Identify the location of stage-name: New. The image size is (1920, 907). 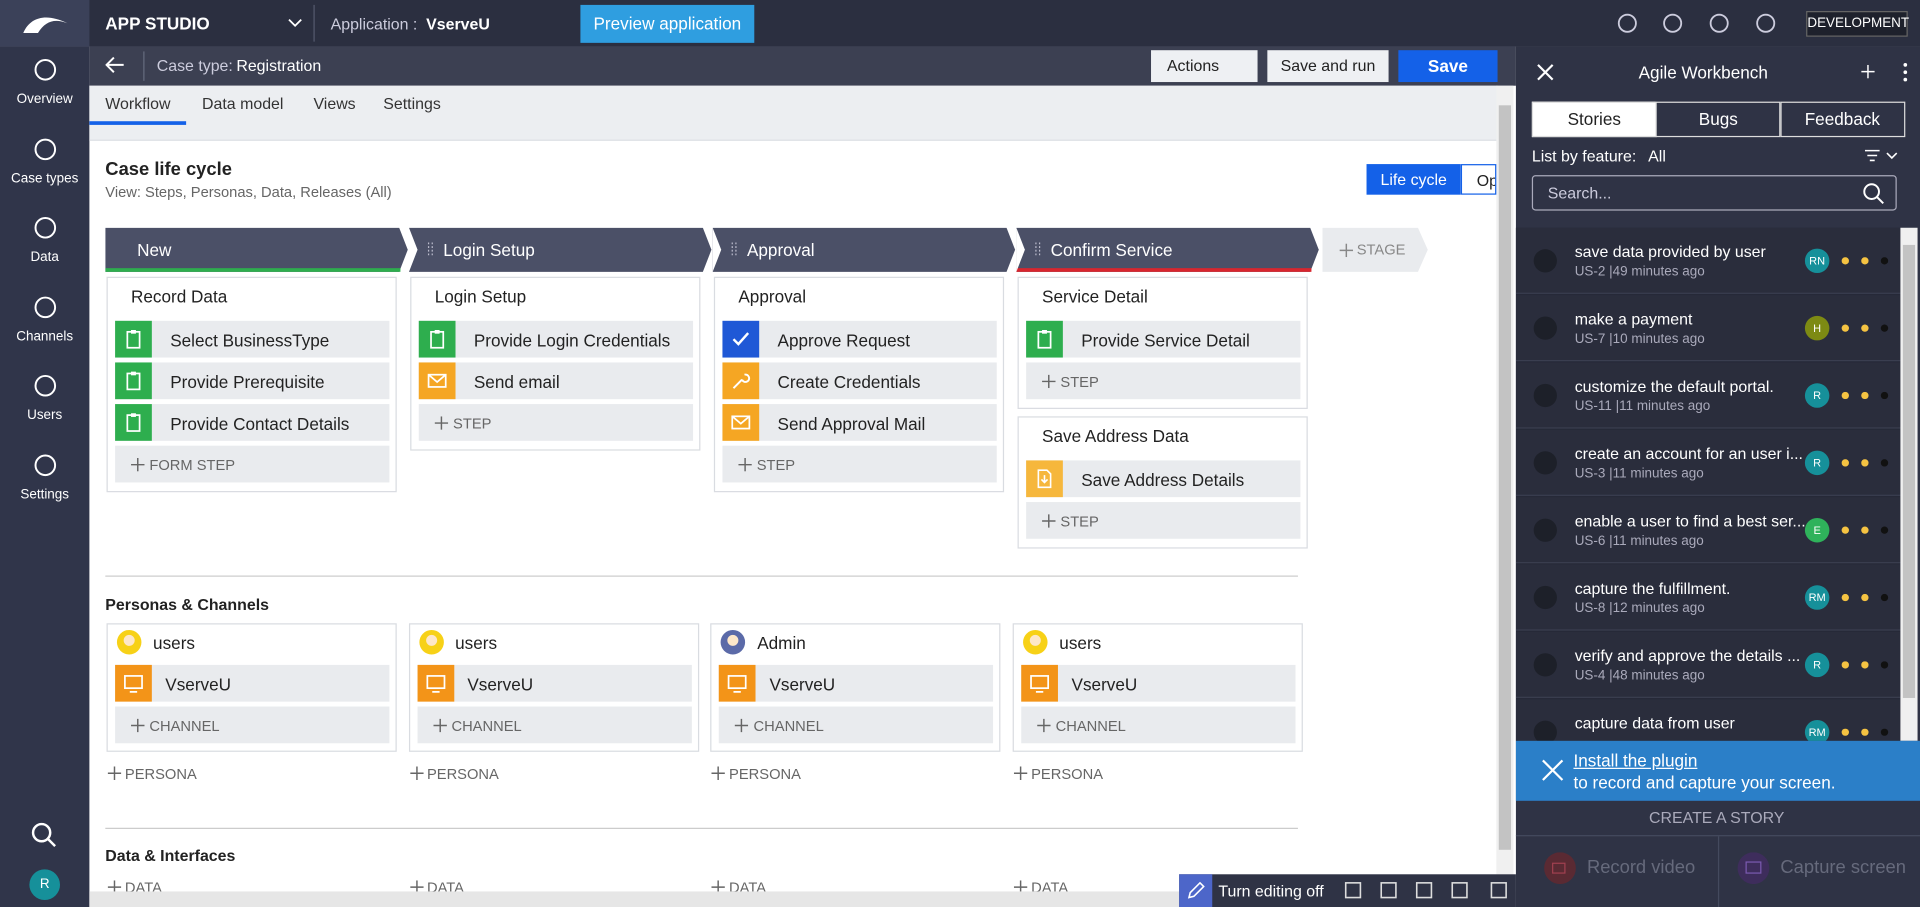
(154, 250).